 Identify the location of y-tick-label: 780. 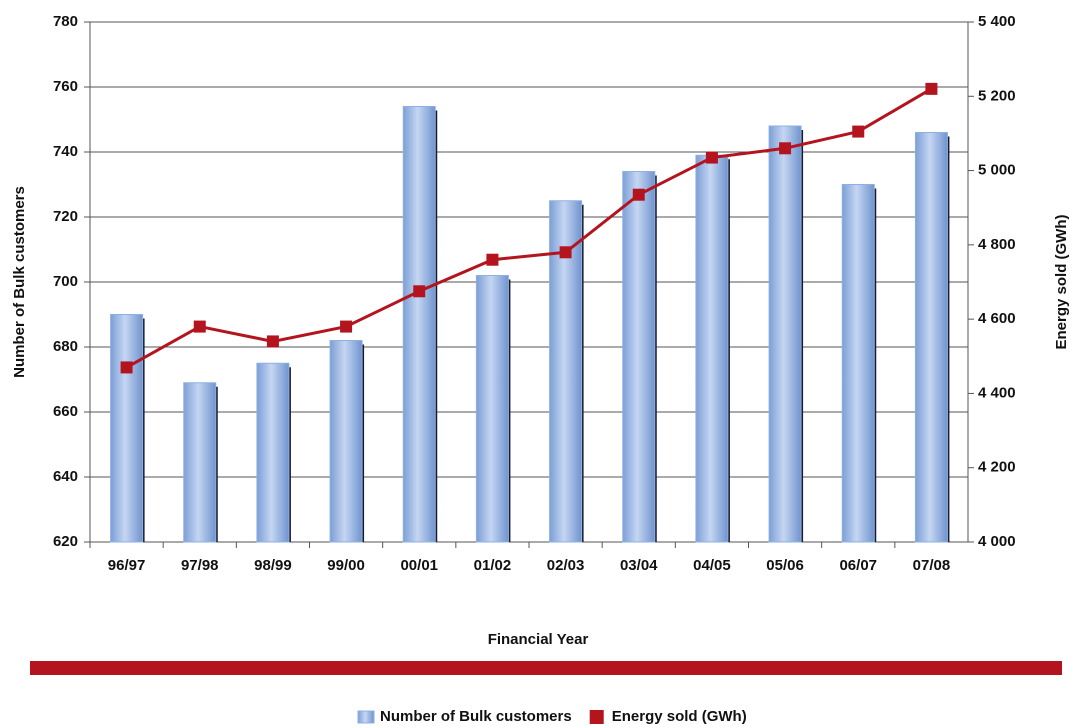
(65, 21).